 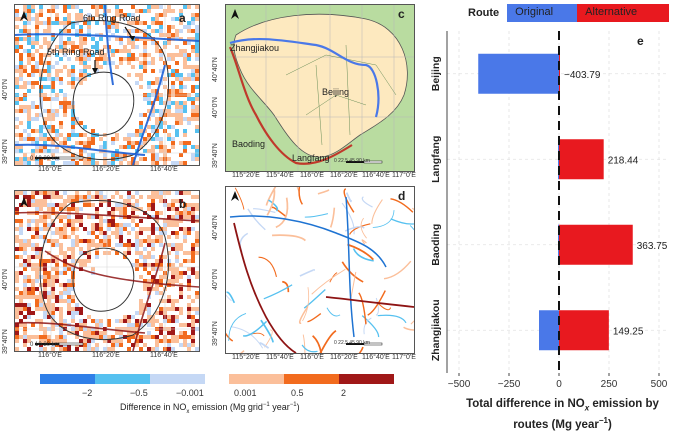 What do you see at coordinates (104, 270) in the screenshot?
I see `ring-road-6-b` at bounding box center [104, 270].